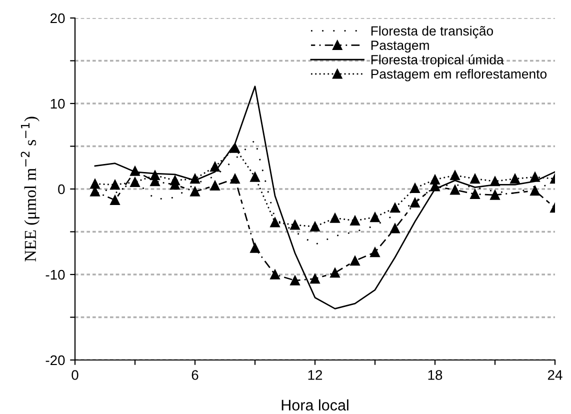 The image size is (571, 414). Describe the element at coordinates (315, 375) in the screenshot. I see `x-tick-label: 12` at that location.